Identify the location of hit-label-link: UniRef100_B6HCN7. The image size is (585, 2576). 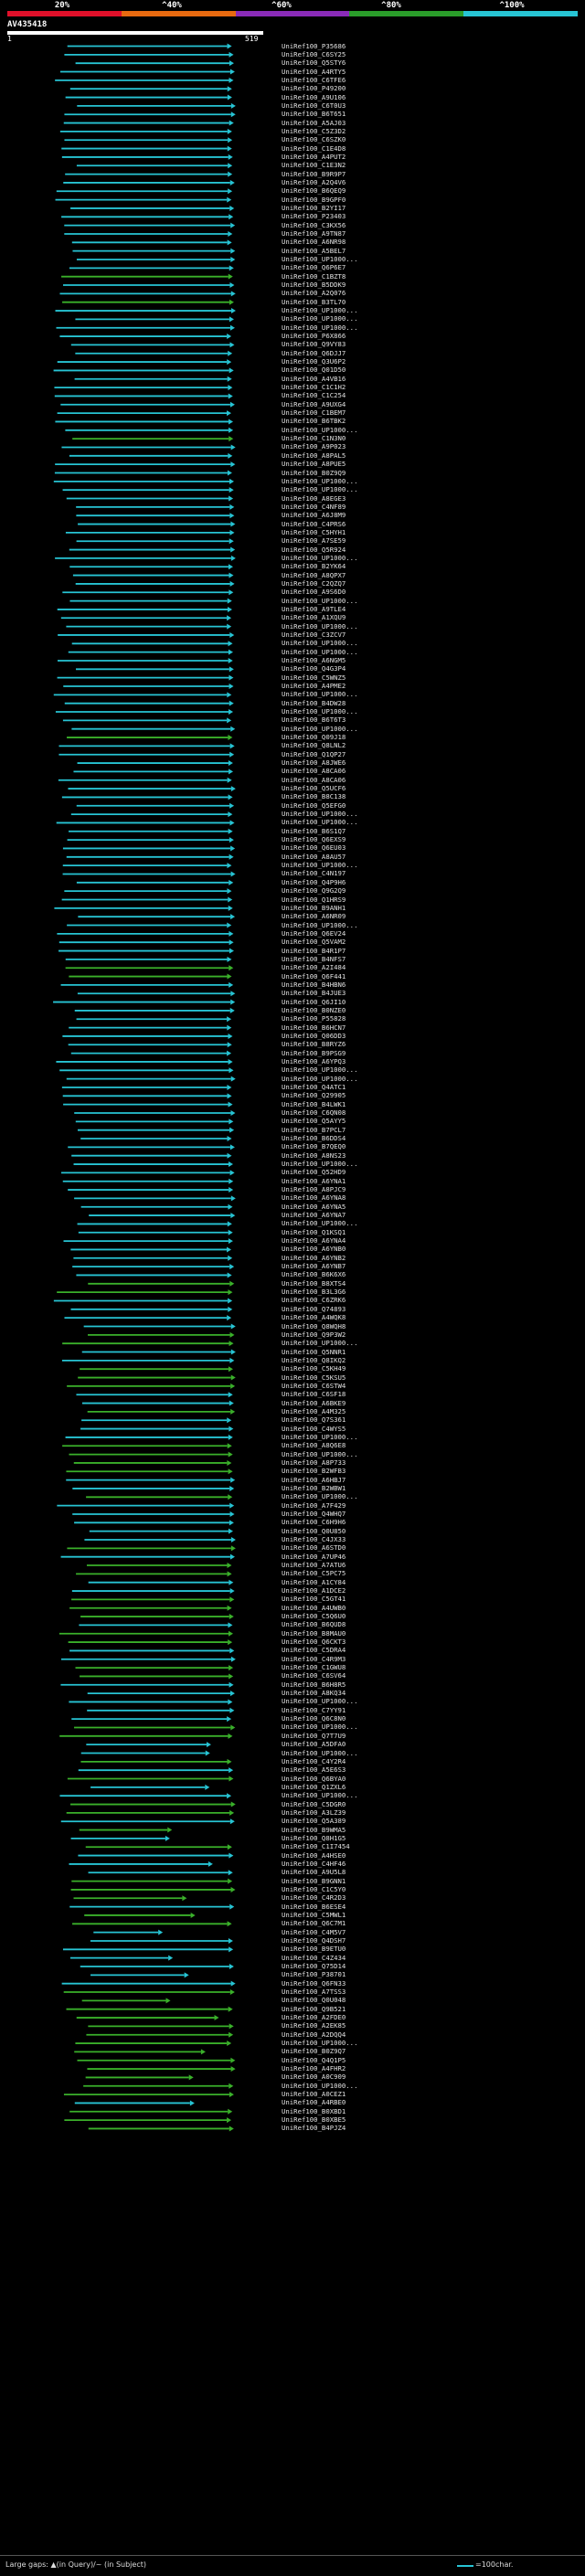
(314, 1027).